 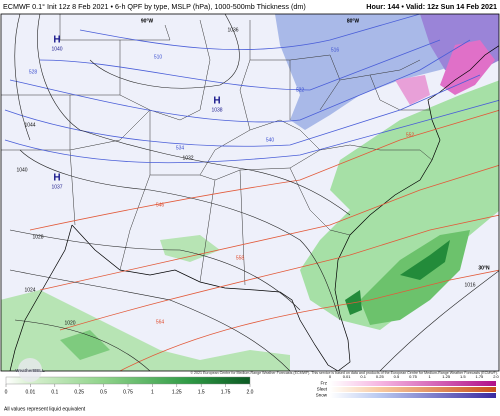 What do you see at coordinates (128, 392) in the screenshot?
I see `rain-tick-label: 0.75` at bounding box center [128, 392].